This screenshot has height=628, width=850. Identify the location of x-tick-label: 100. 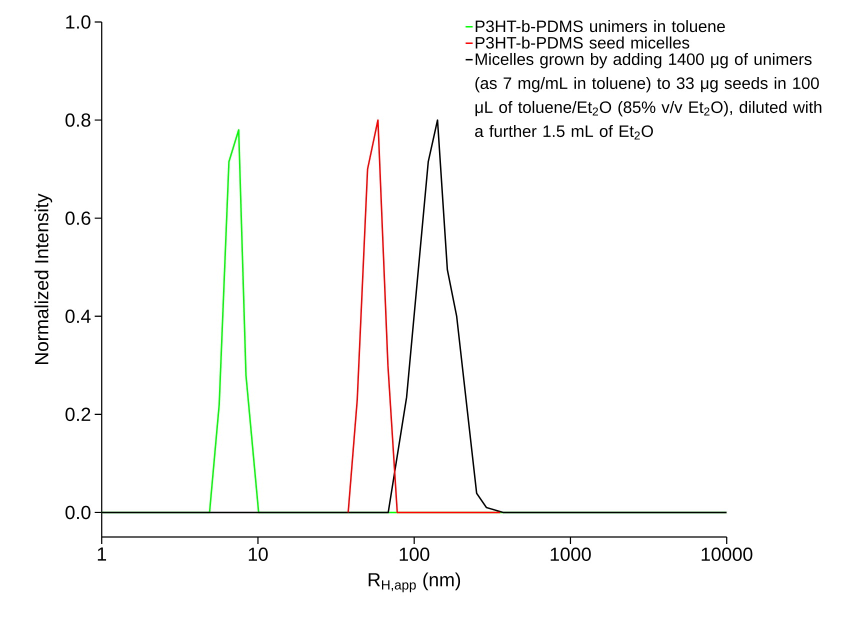
(415, 554).